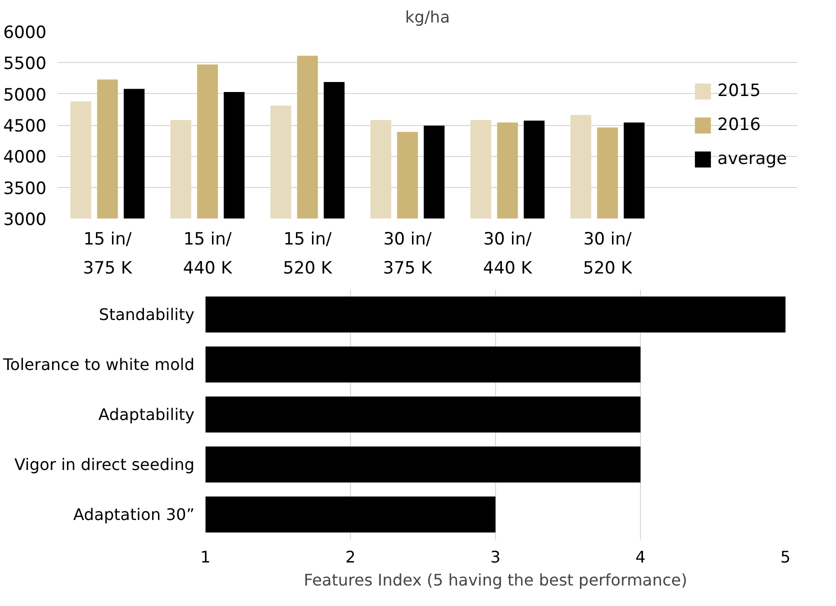  What do you see at coordinates (24, 220) in the screenshot?
I see `y-tick-label: 3000` at bounding box center [24, 220].